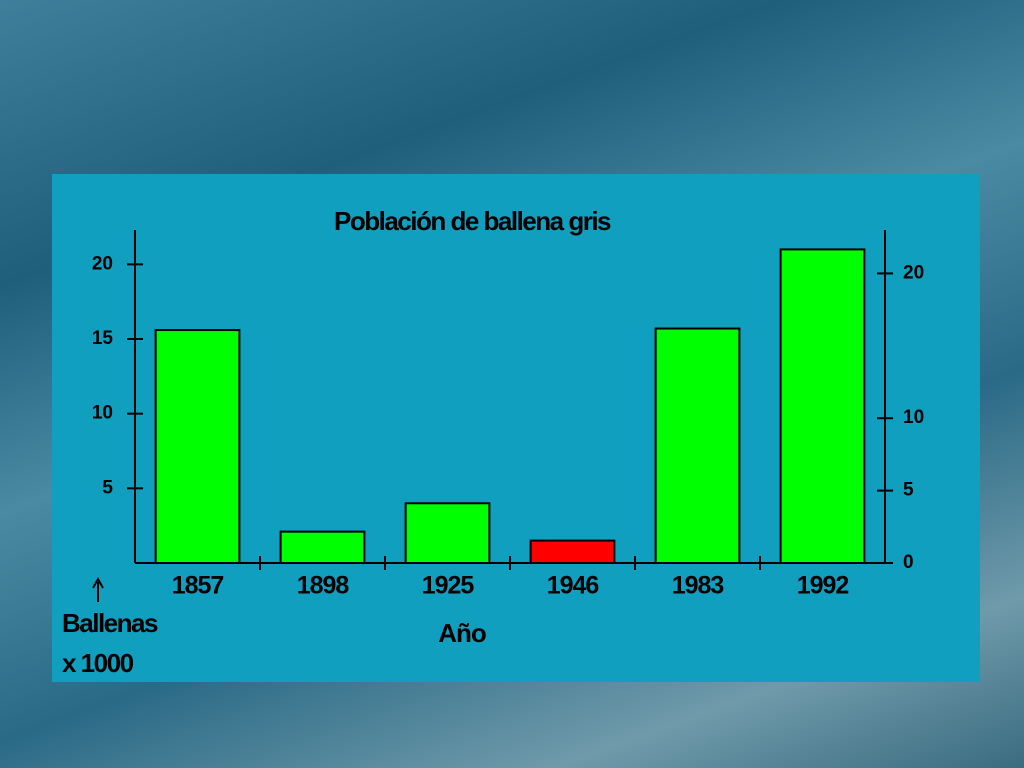 The height and width of the screenshot is (768, 1024). Describe the element at coordinates (913, 272) in the screenshot. I see `y2-tick-label: 20` at that location.